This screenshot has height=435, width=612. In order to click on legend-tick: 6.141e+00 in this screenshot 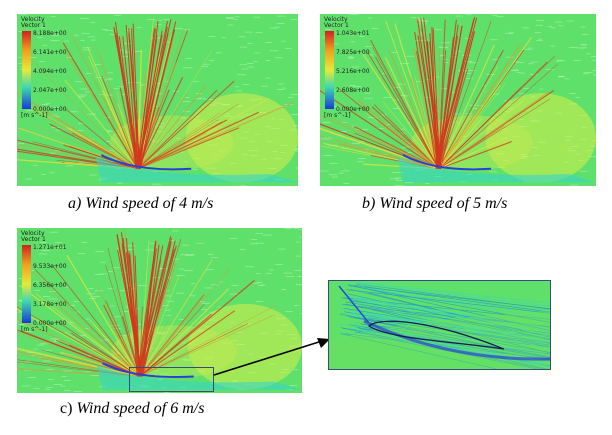, I will do `click(50, 52)`.